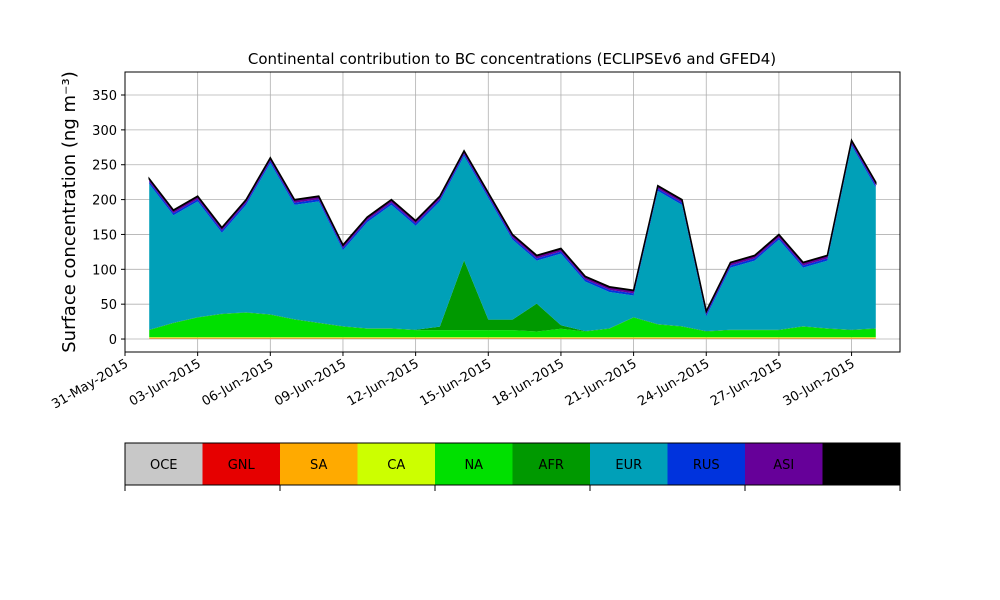 This screenshot has width=1000, height=600. I want to click on legend-label: GNL, so click(242, 465).